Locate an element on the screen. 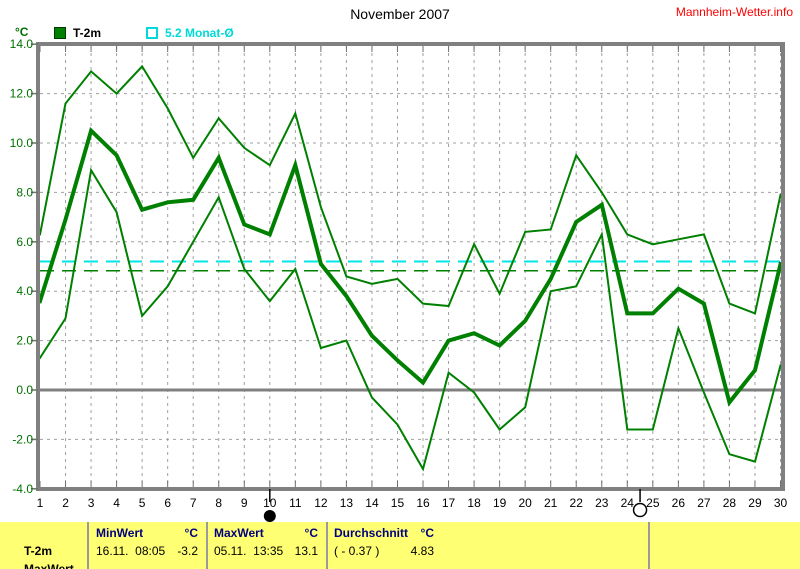  svg-text: 12.0 is located at coordinates (22, 94).